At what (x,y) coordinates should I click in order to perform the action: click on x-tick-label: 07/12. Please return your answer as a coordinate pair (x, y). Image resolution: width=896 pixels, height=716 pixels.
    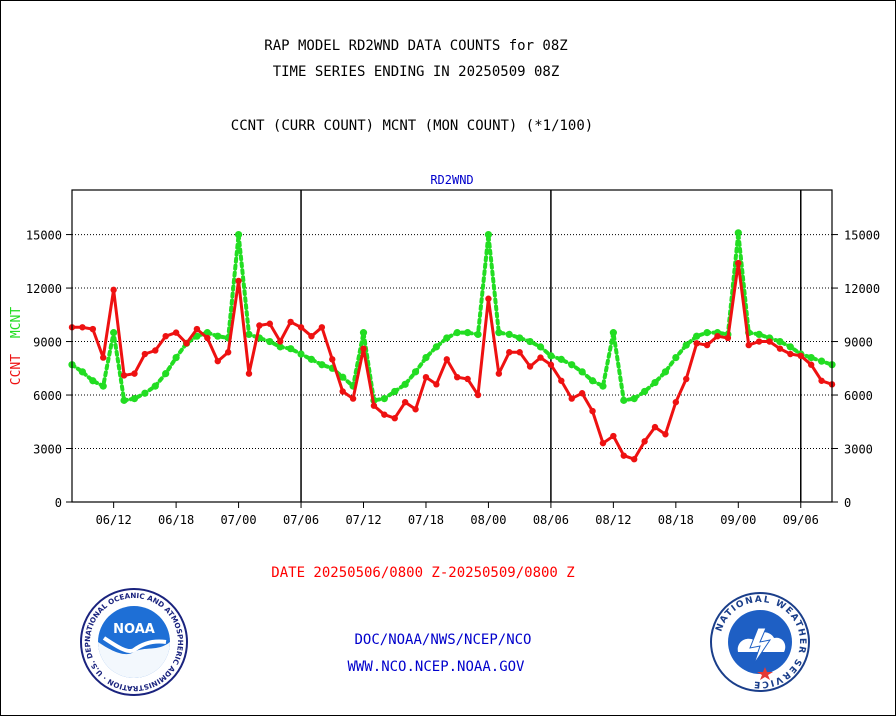
    Looking at the image, I should click on (363, 520).